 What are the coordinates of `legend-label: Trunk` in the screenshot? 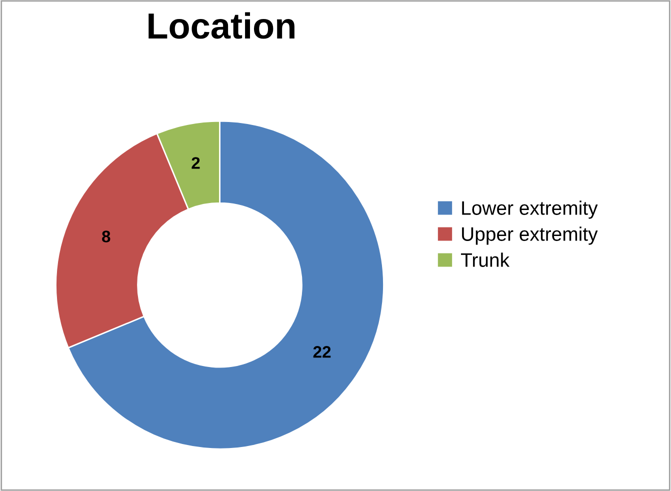 It's located at (485, 259).